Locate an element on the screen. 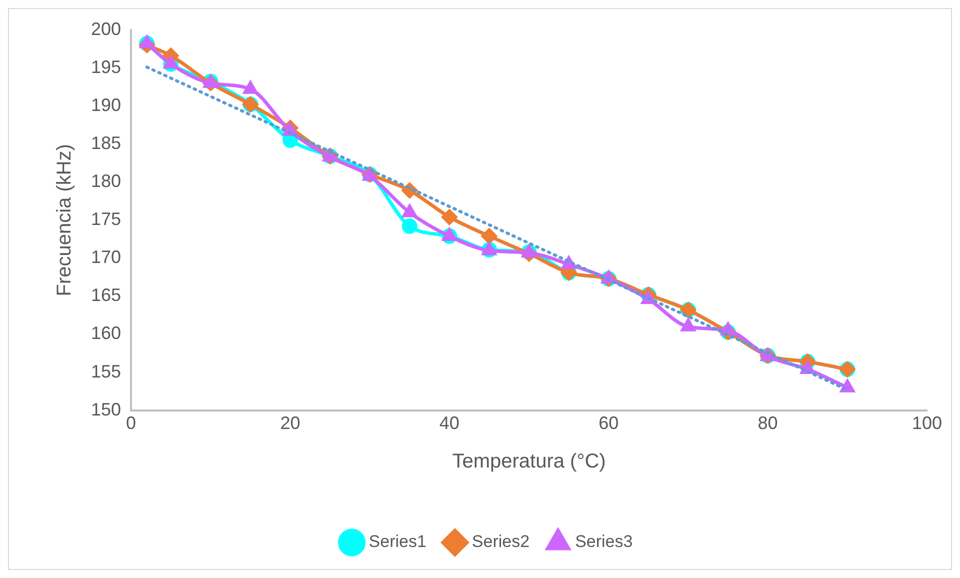 This screenshot has height=578, width=960. y-tick-label: 200 is located at coordinates (106, 28).